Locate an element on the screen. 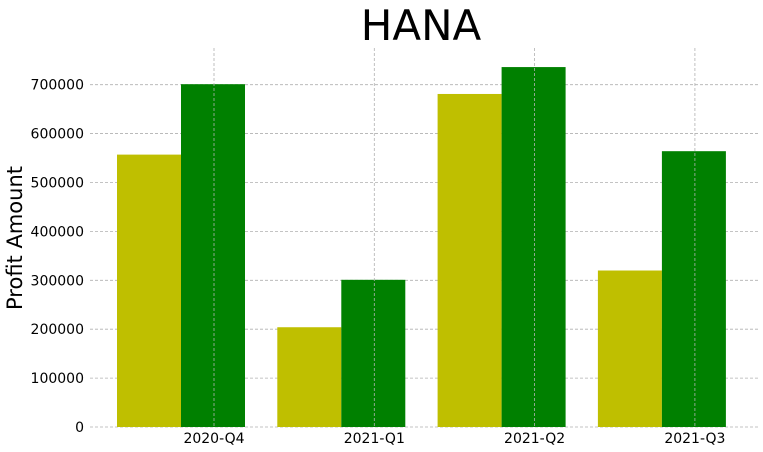  bar-series-1-2021-Q1 is located at coordinates (309, 377).